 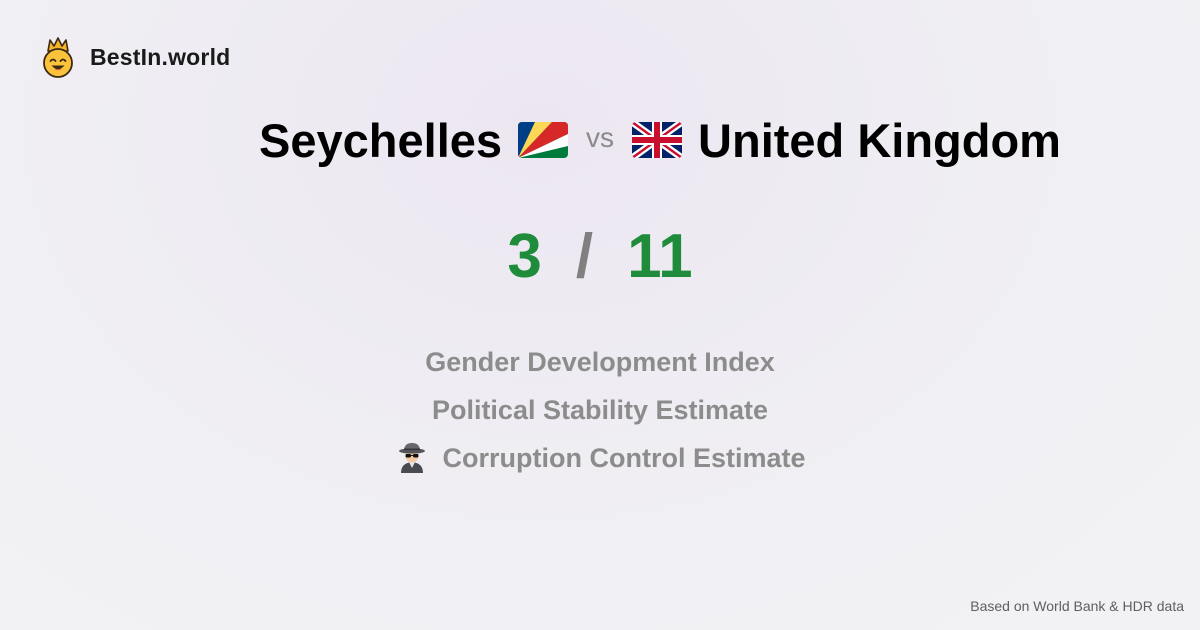 I want to click on right-score: 11, so click(x=660, y=256).